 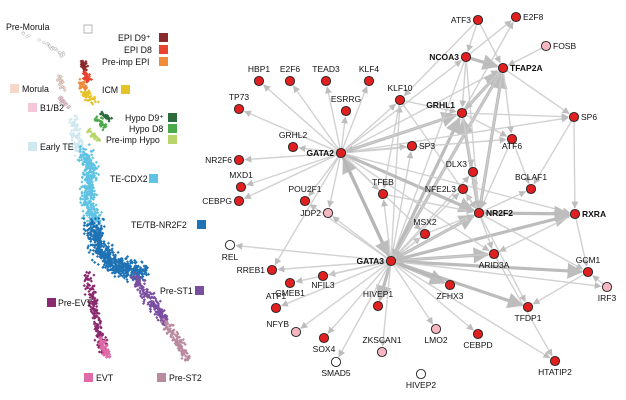 I want to click on node-circle-tead3, so click(x=326, y=81).